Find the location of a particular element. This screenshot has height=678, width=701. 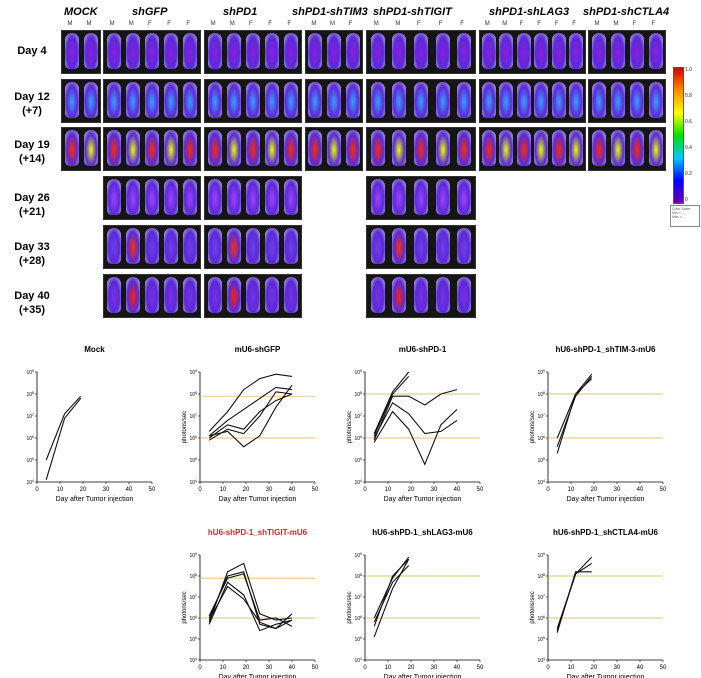

day-label: Day 40 (+35) is located at coordinates (32, 303).